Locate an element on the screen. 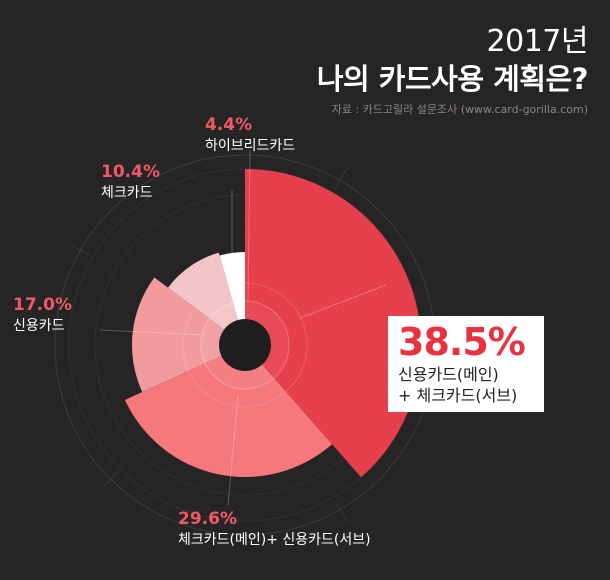 This screenshot has width=610, height=580. label-credit-name: 신용카드 is located at coordinates (39, 326).